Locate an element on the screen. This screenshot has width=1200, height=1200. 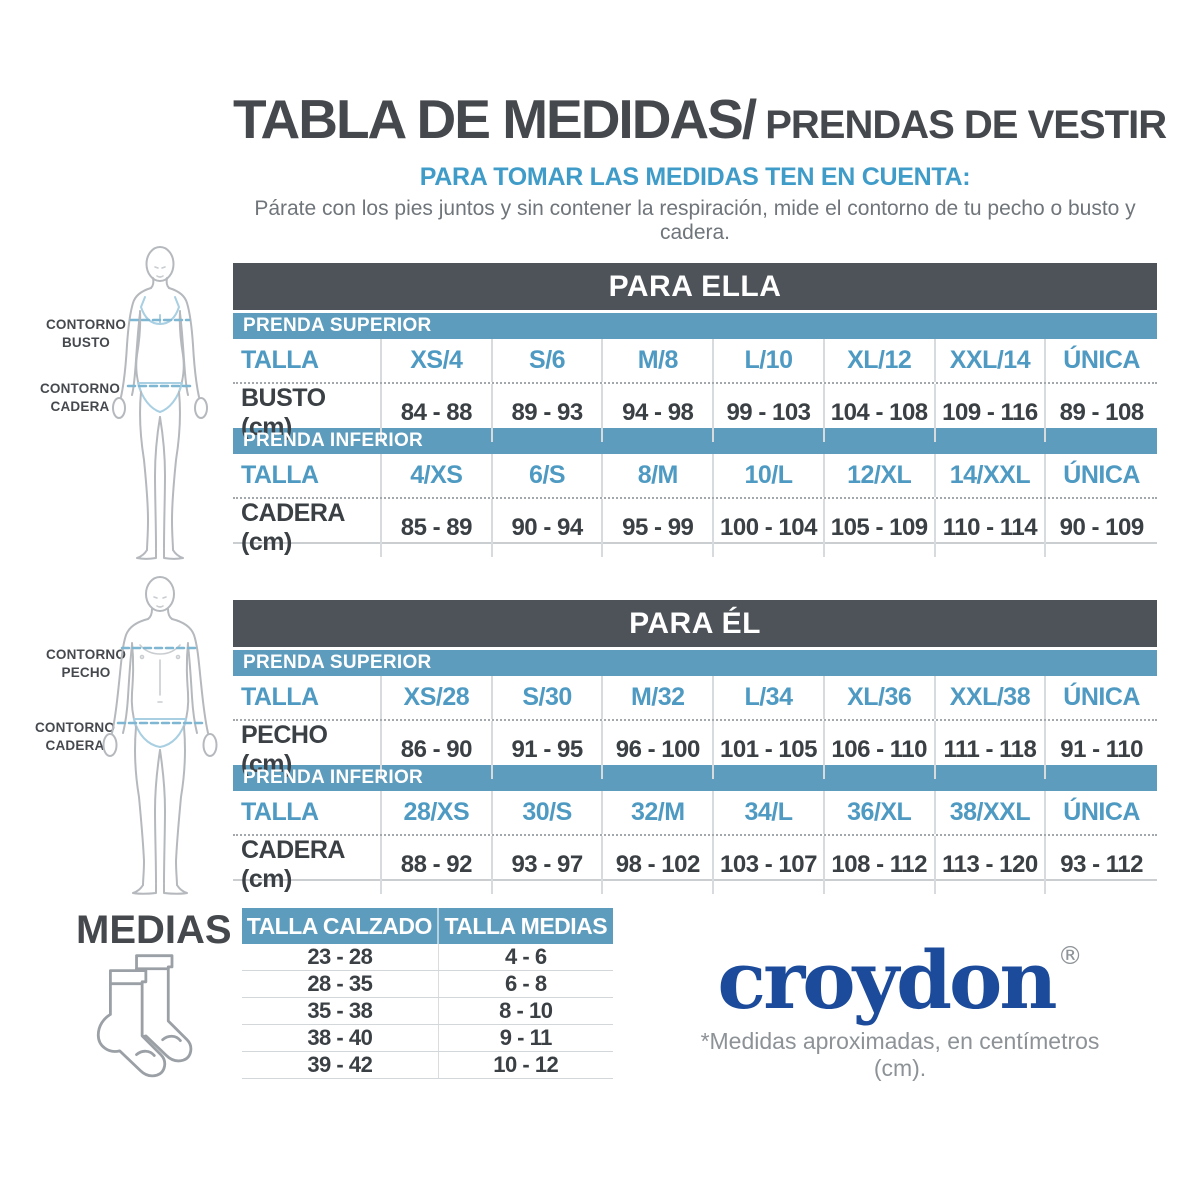
size-cell: L/10 is located at coordinates (769, 360).